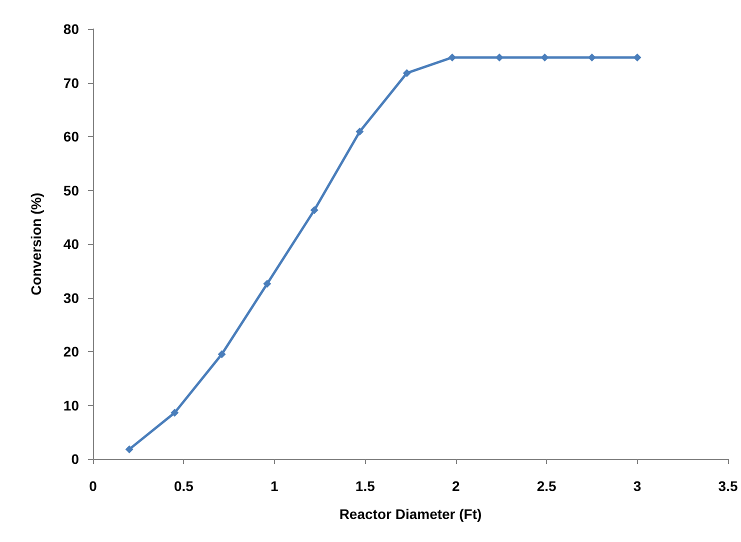  Describe the element at coordinates (71, 244) in the screenshot. I see `y-tick-label: 40` at that location.